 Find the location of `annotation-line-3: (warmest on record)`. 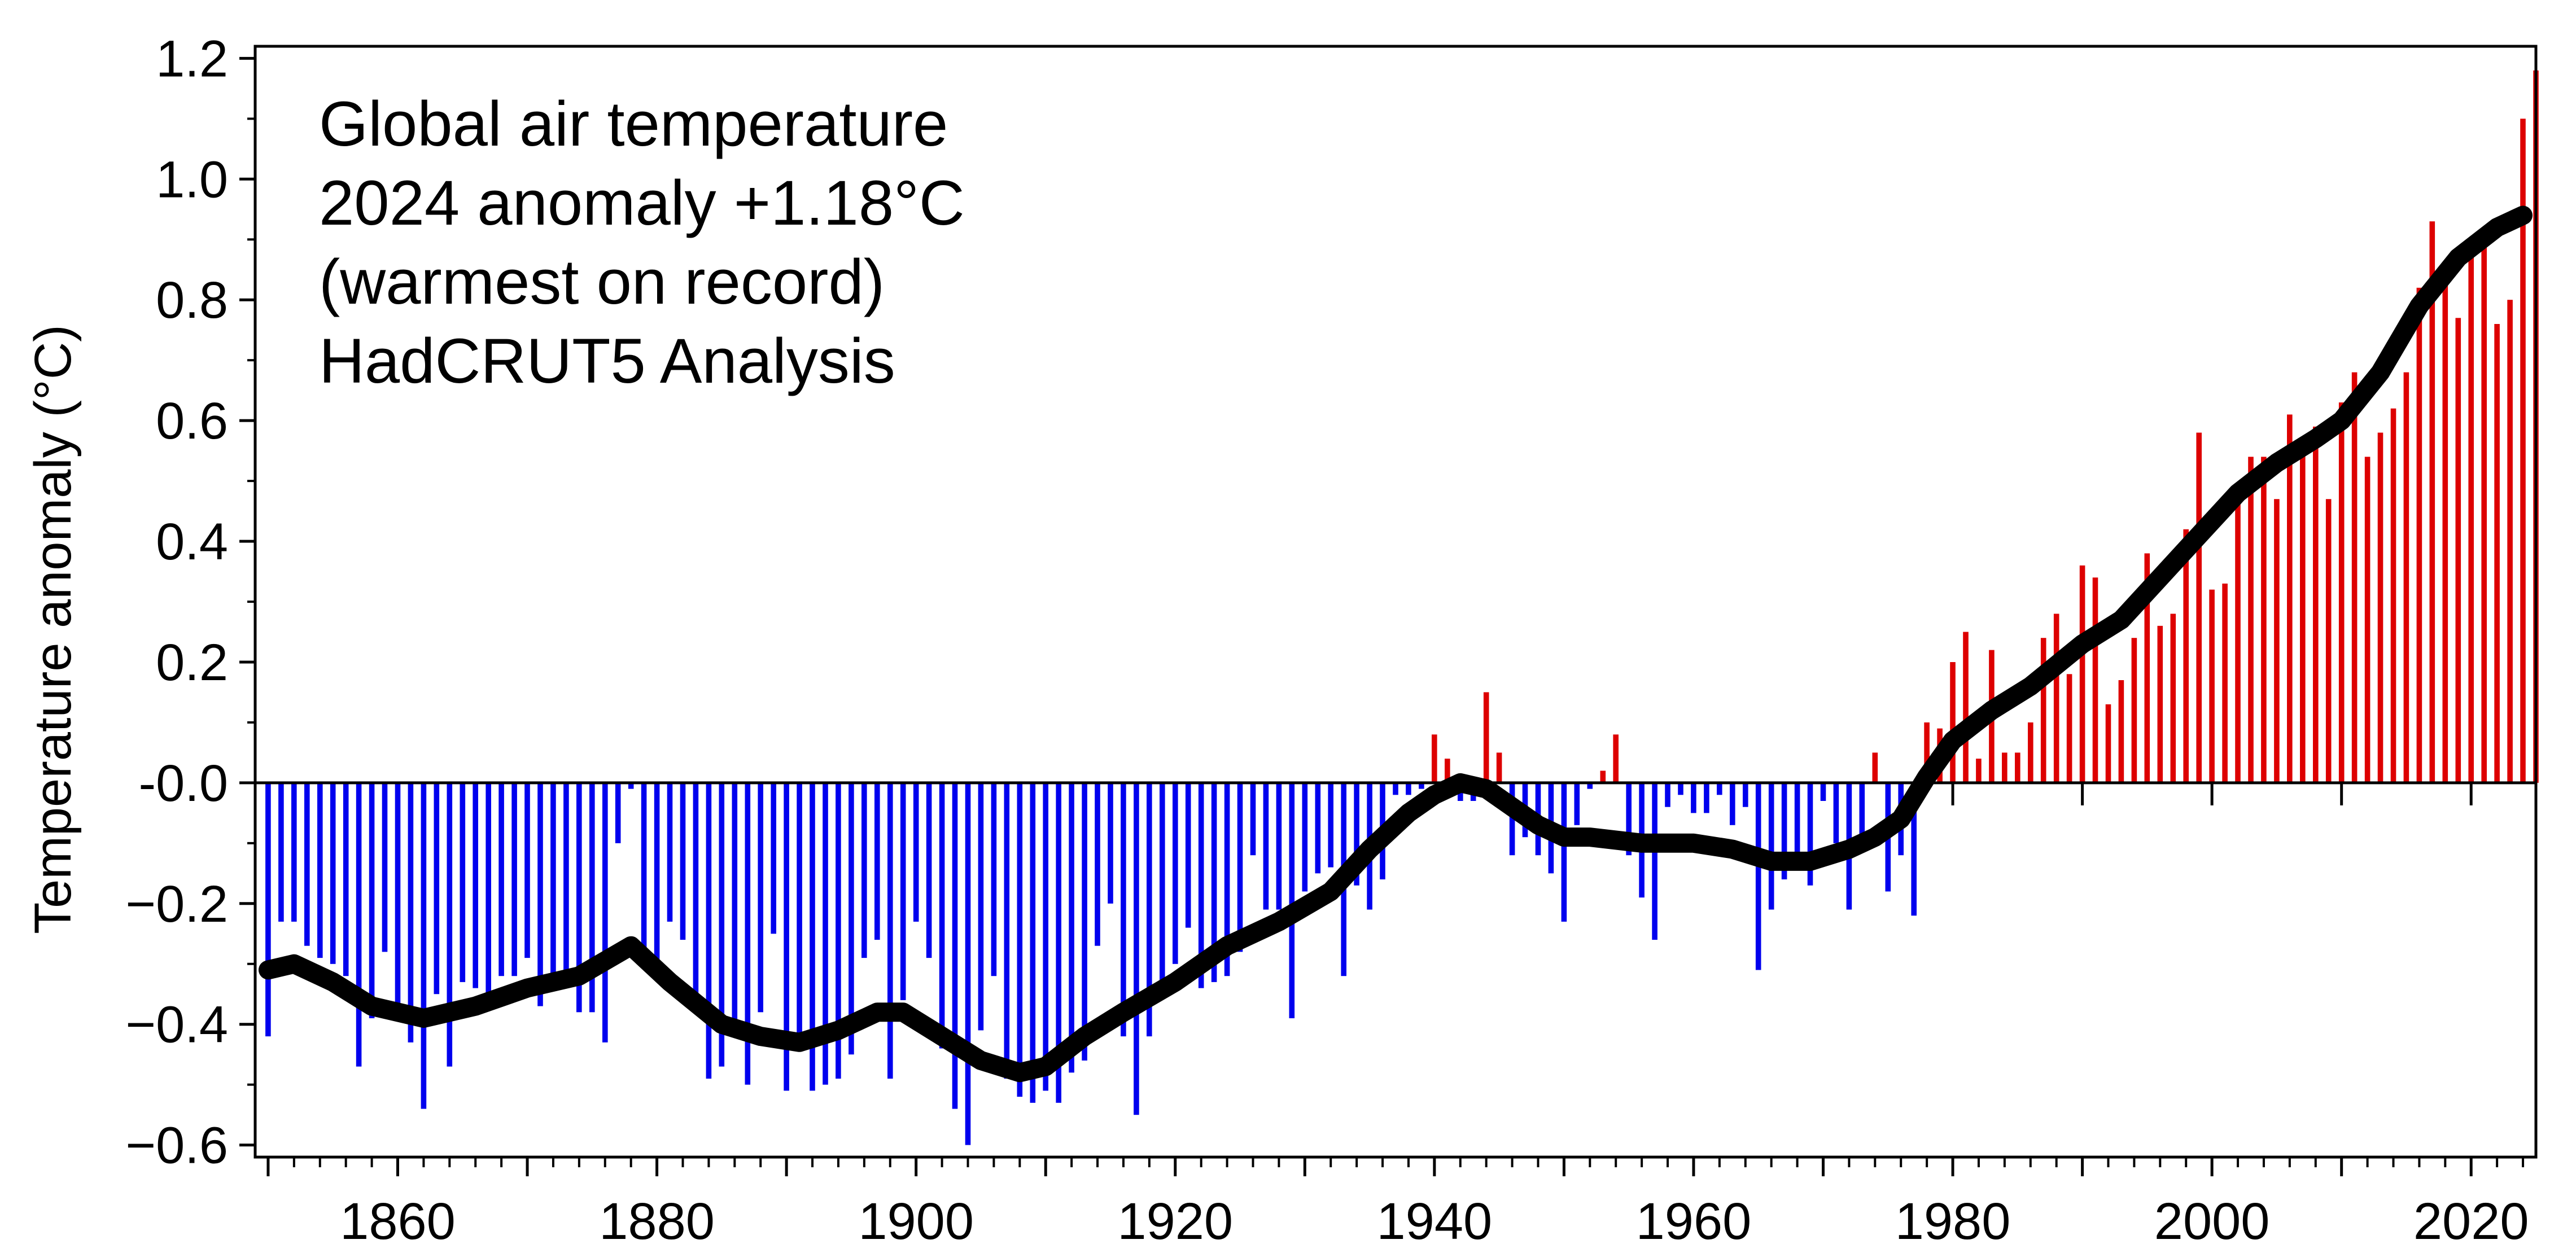

annotation-line-3: (warmest on record) is located at coordinates (602, 282).